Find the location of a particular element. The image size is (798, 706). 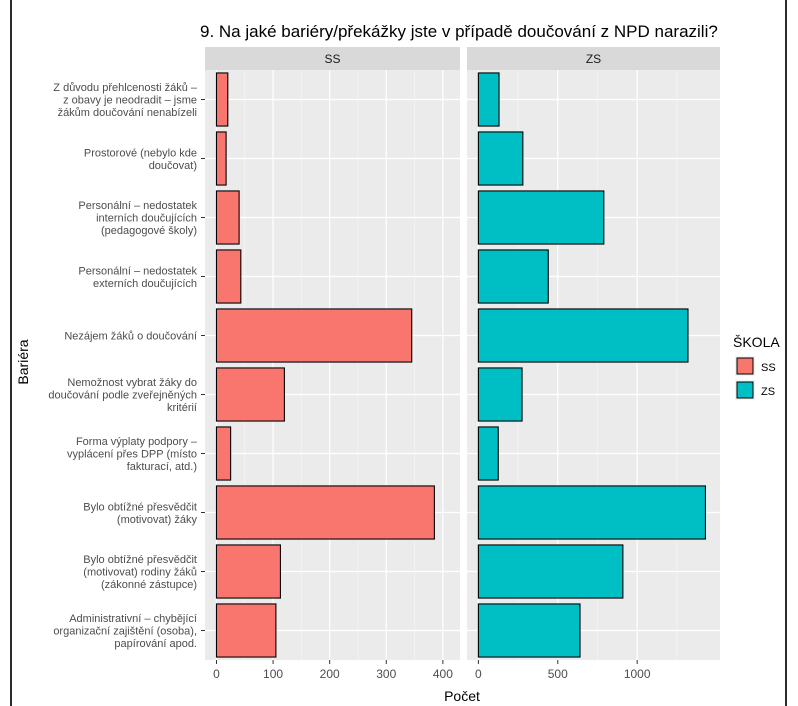

legend-label-zs: ZS is located at coordinates (768, 392).